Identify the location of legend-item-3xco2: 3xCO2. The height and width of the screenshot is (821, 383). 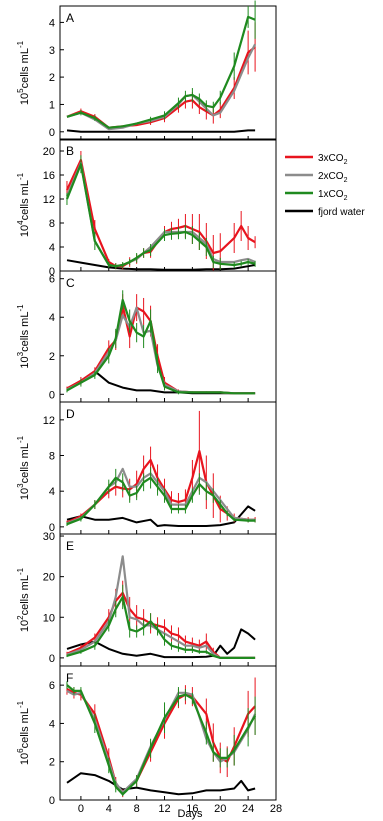
(316, 159).